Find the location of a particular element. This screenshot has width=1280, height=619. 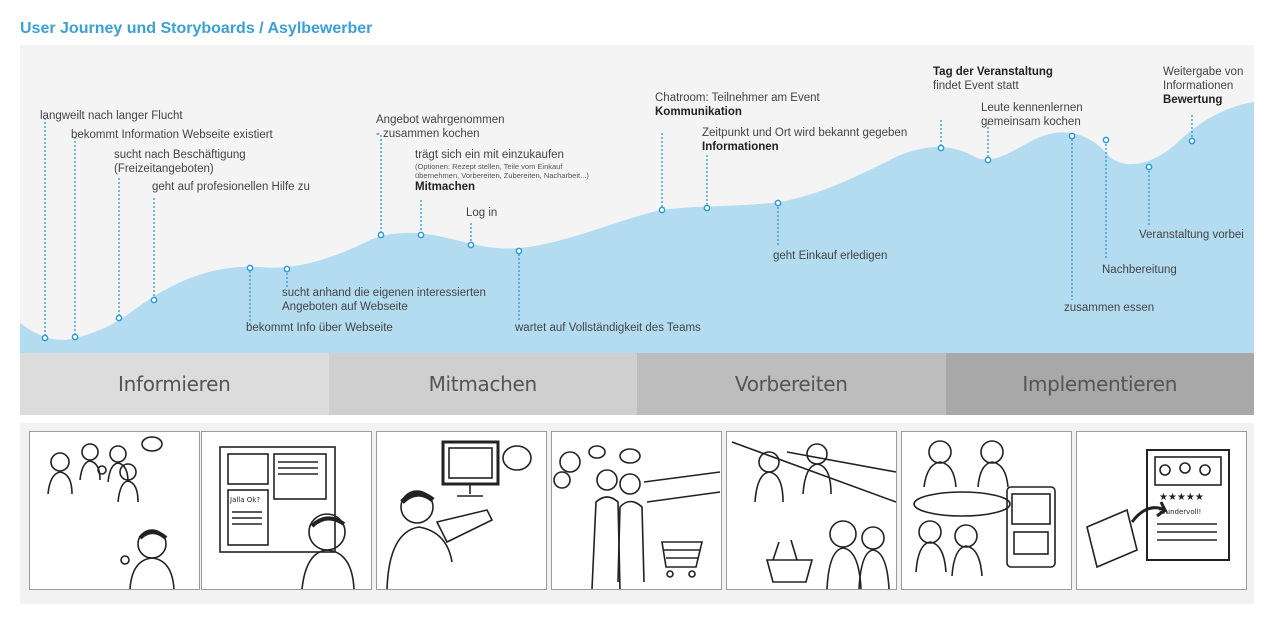

storyboard-sketch: Jalla Ok? is located at coordinates (287, 518).